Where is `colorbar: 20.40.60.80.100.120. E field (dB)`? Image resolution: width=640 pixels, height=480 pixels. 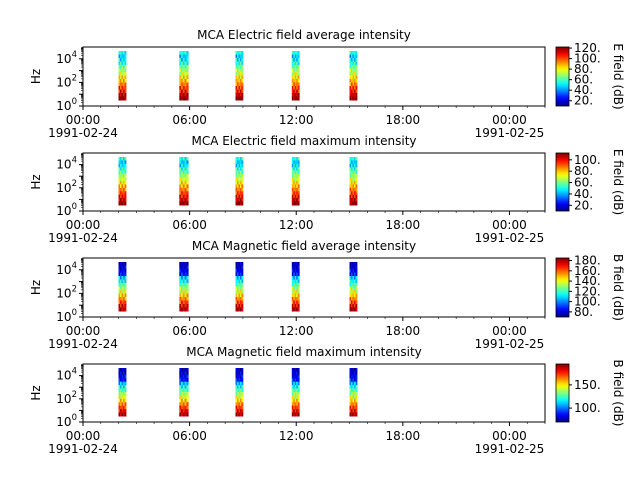 colorbar: 20.40.60.80.100.120. E field (dB) is located at coordinates (590, 75).